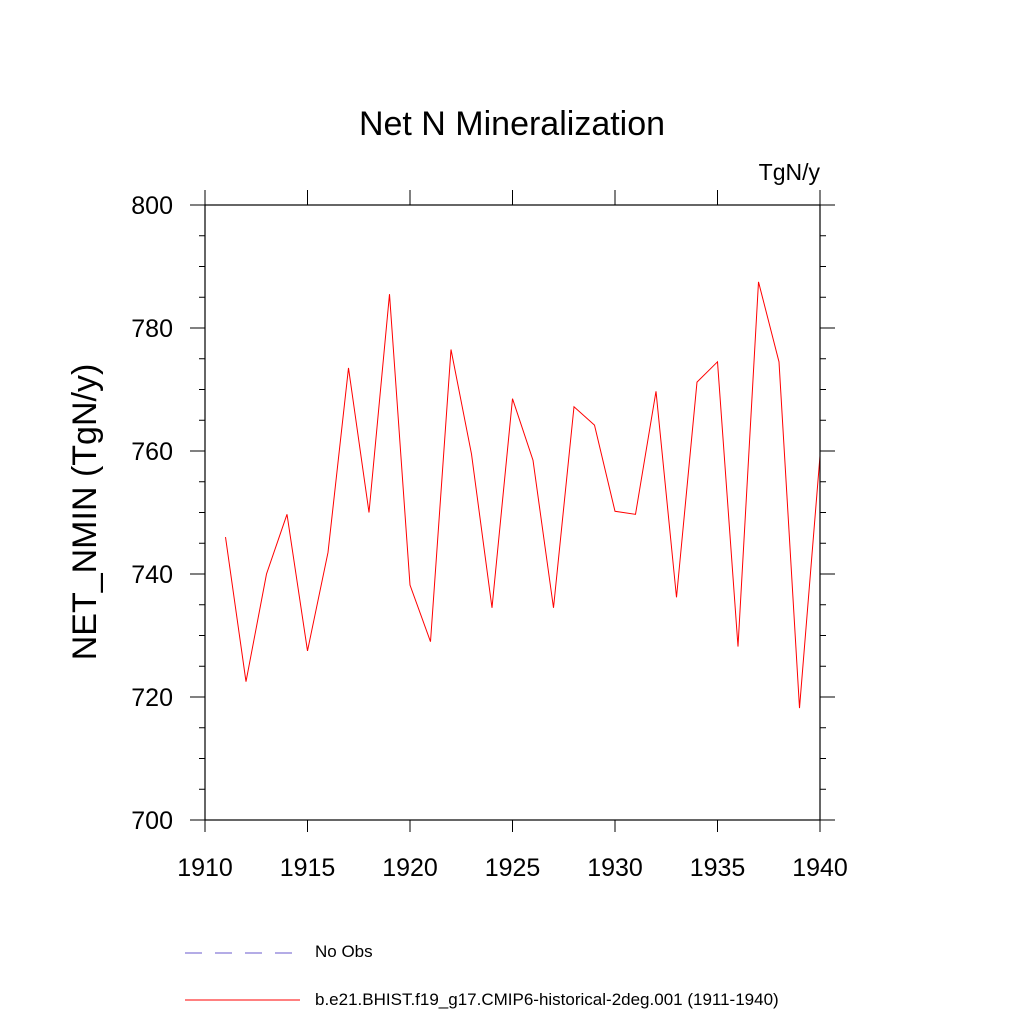 The height and width of the screenshot is (1024, 1024). What do you see at coordinates (152, 821) in the screenshot?
I see `y-tick-label: 700` at bounding box center [152, 821].